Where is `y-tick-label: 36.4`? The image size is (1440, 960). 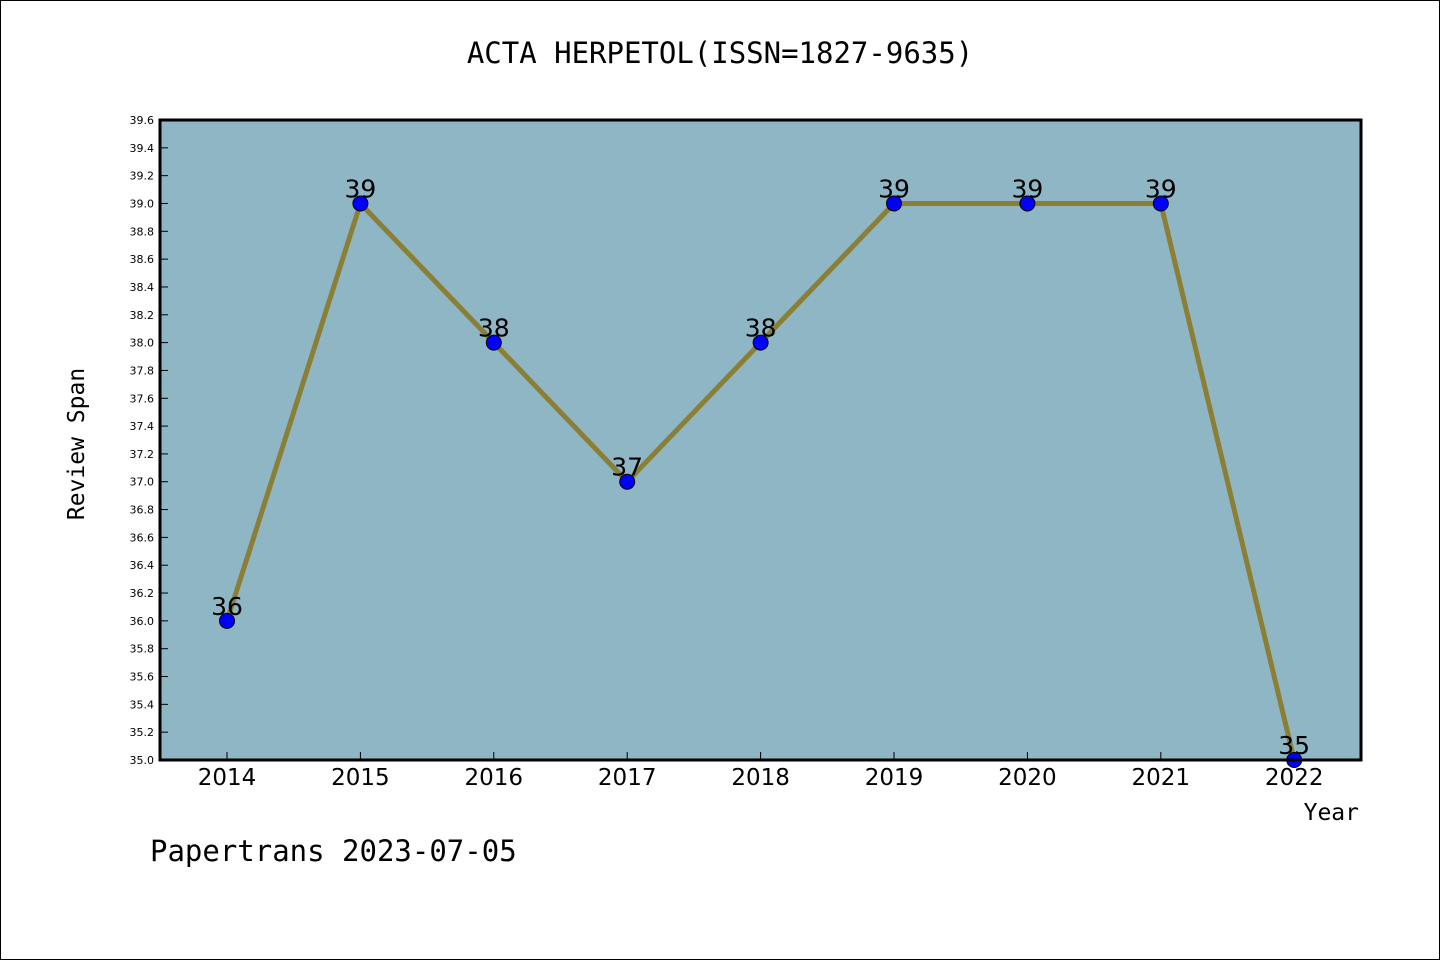
y-tick-label: 36.4 is located at coordinates (142, 565).